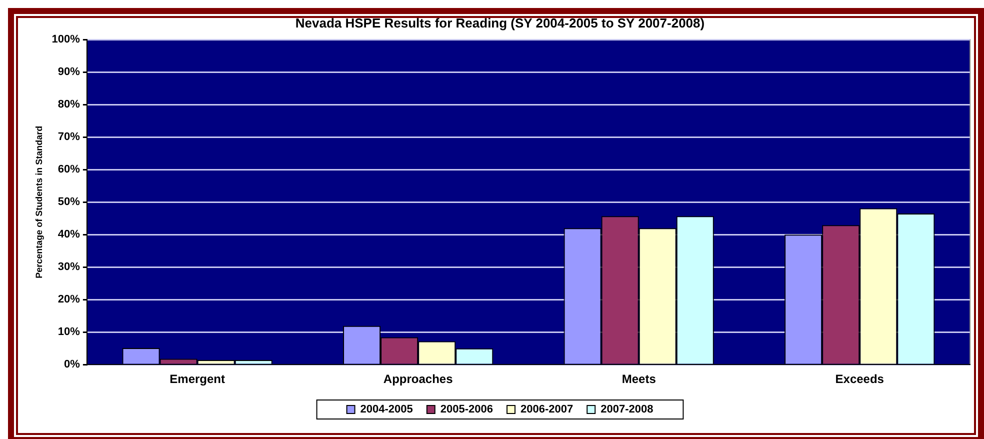  Describe the element at coordinates (69, 137) in the screenshot. I see `y-tick-label: 70%` at that location.